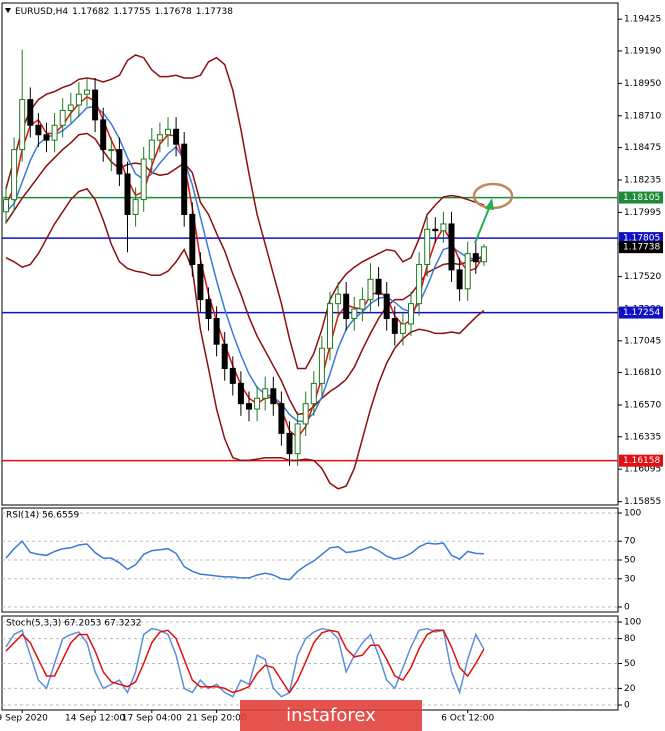 The width and height of the screenshot is (665, 731). I want to click on annotation, so click(493, 213).